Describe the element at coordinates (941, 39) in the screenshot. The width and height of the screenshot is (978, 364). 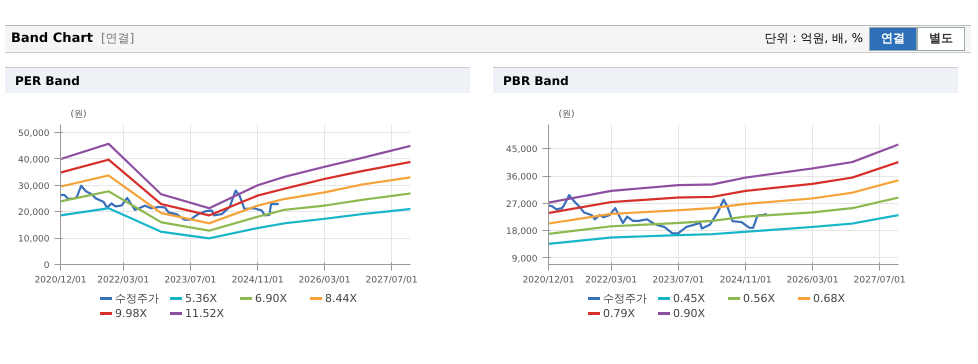
I see `text: 별도` at that location.